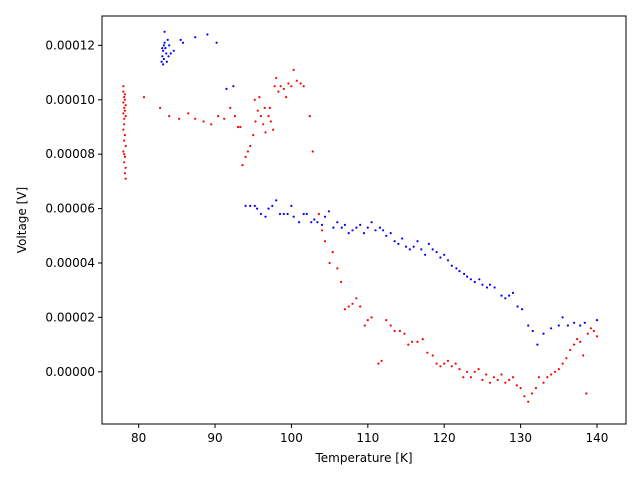  What do you see at coordinates (444, 438) in the screenshot?
I see `x-tick-label: 120` at bounding box center [444, 438].